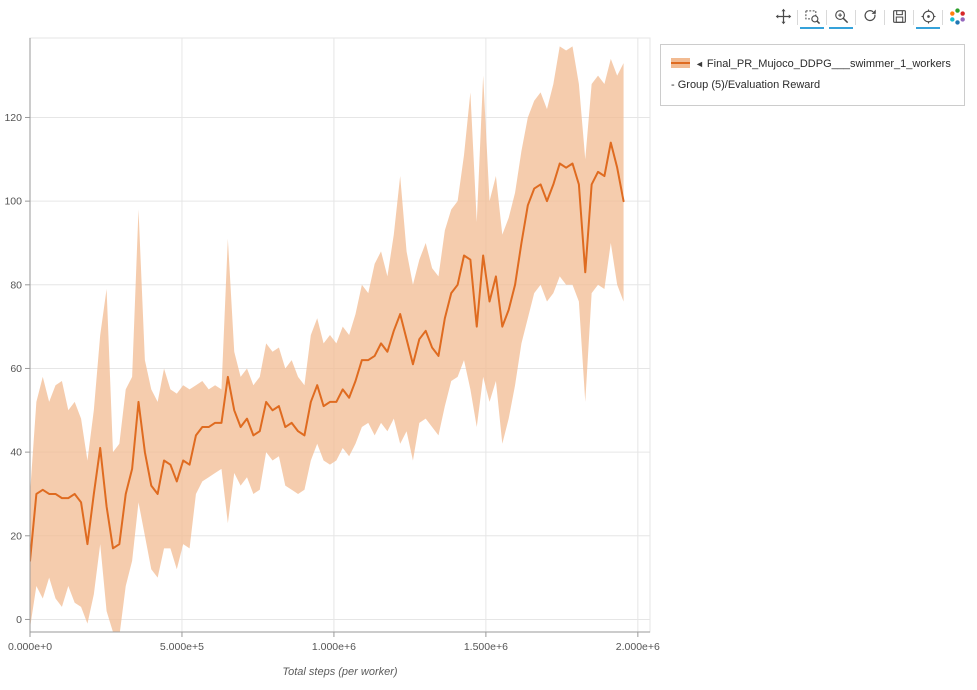  I want to click on wheel-zoom-tool-button, so click(841, 17).